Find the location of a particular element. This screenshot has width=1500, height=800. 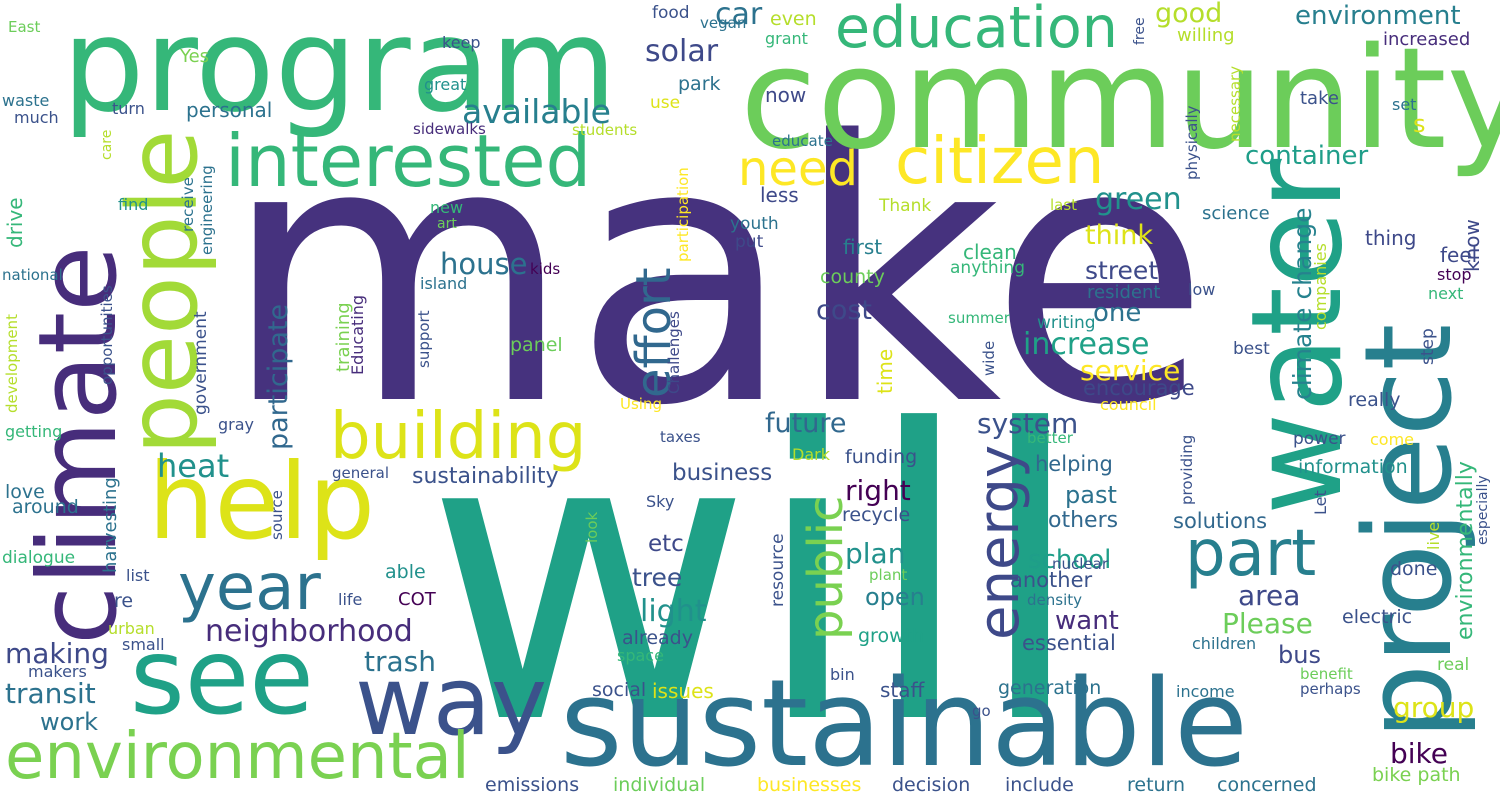

word-energy: energy is located at coordinates (999, 542).